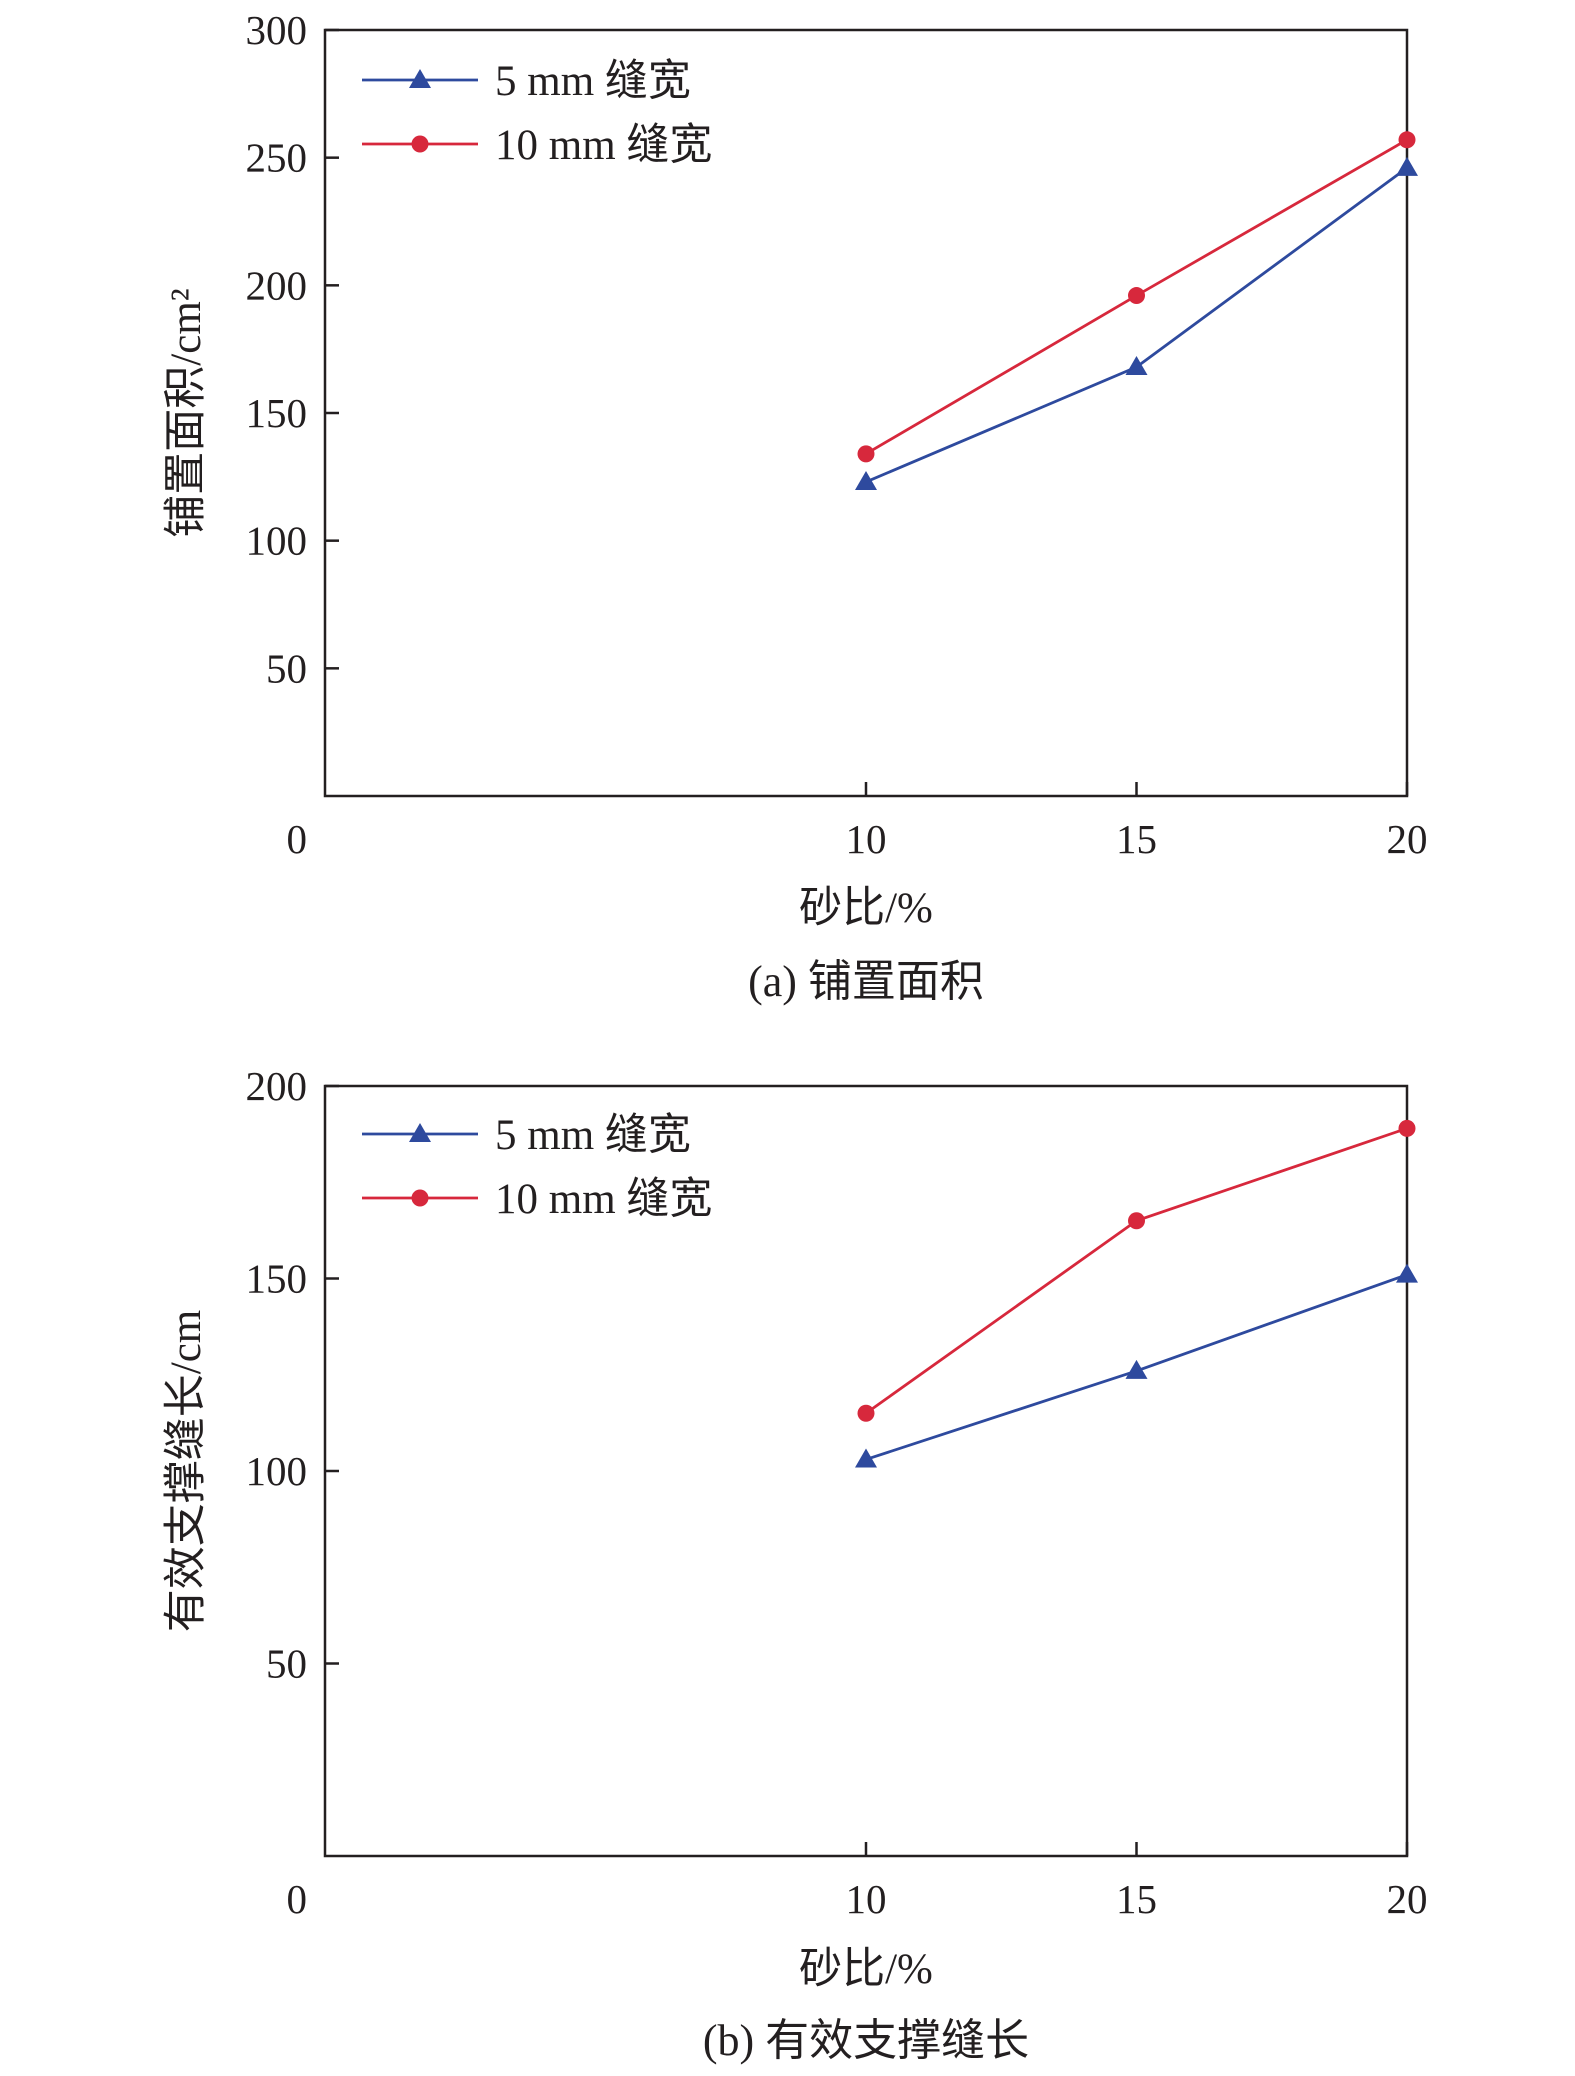  What do you see at coordinates (186, 1471) in the screenshot?
I see `y-axis-label: 有效支撑缝长/cm` at bounding box center [186, 1471].